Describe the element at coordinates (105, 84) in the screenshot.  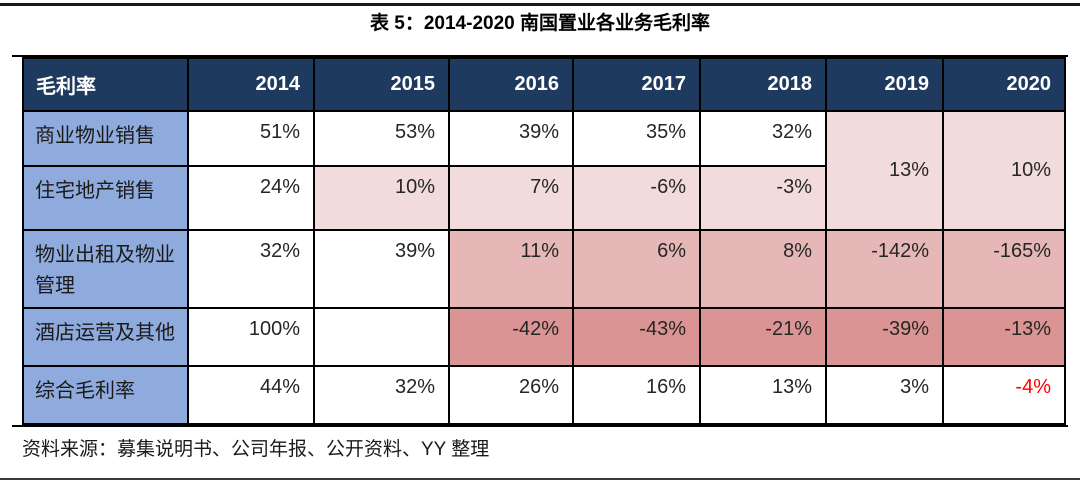
I see `header-metric: 毛利率` at that location.